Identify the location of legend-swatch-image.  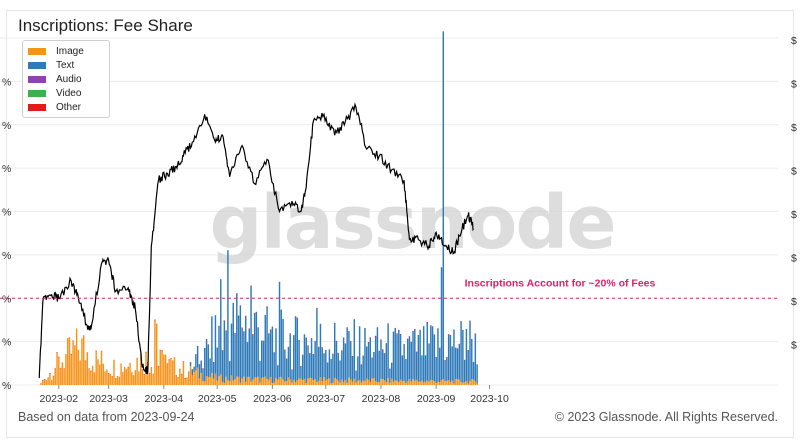
(37, 51).